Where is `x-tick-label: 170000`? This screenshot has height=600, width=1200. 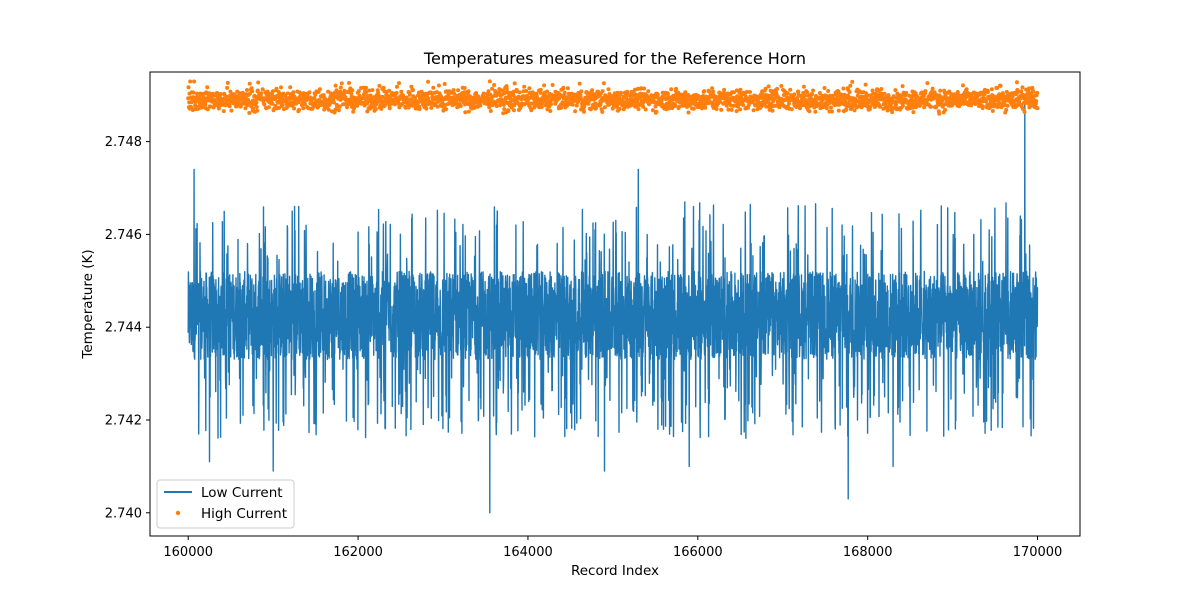
x-tick-label: 170000 is located at coordinates (1038, 552).